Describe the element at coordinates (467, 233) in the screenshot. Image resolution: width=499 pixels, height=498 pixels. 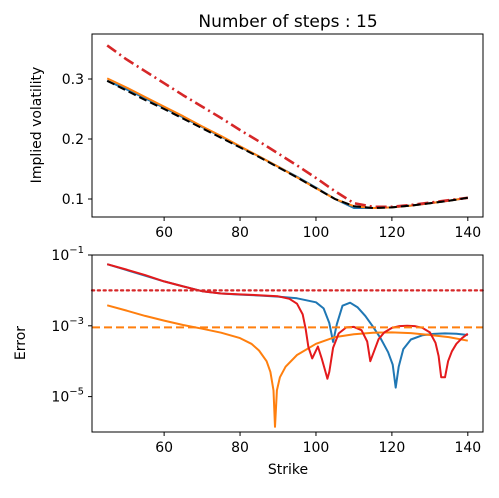
I see `volatility-x-tick-label: 140` at that location.